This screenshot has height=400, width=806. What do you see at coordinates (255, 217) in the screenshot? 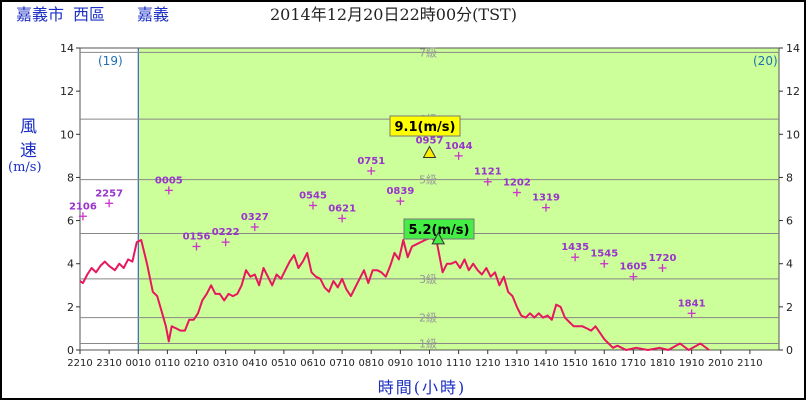
I see `gust-time-label: 0327` at bounding box center [255, 217].